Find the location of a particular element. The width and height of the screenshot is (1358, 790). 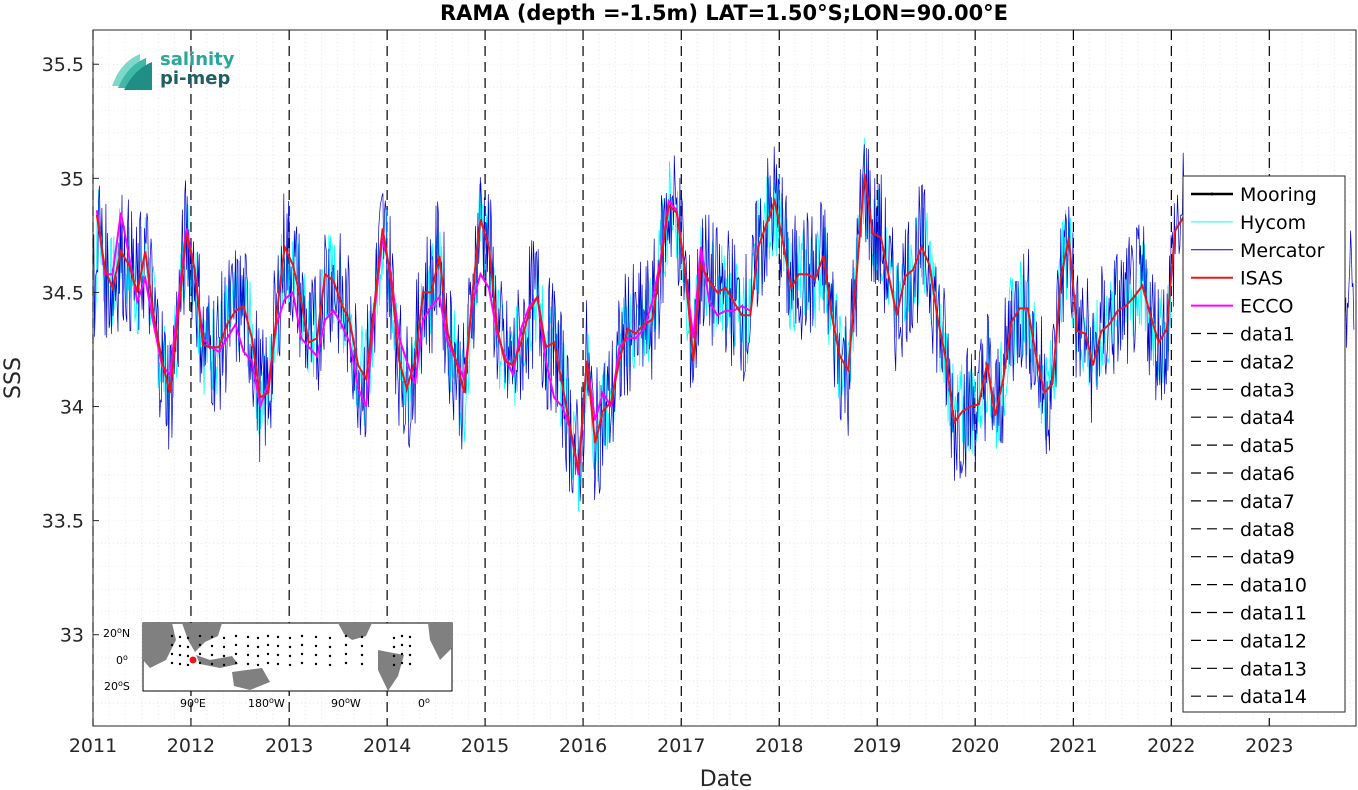

x-tick-label: 2018 is located at coordinates (779, 746).